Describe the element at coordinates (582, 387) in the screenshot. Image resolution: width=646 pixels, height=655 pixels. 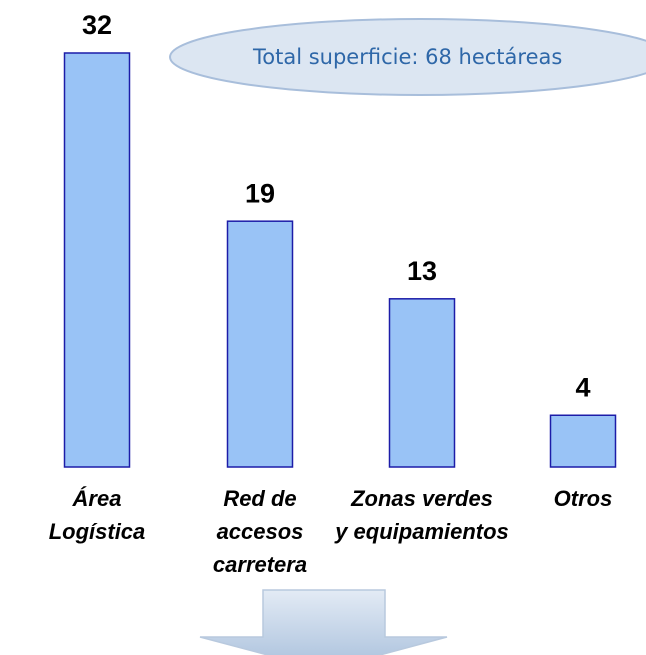
I see `data-label: 4` at that location.